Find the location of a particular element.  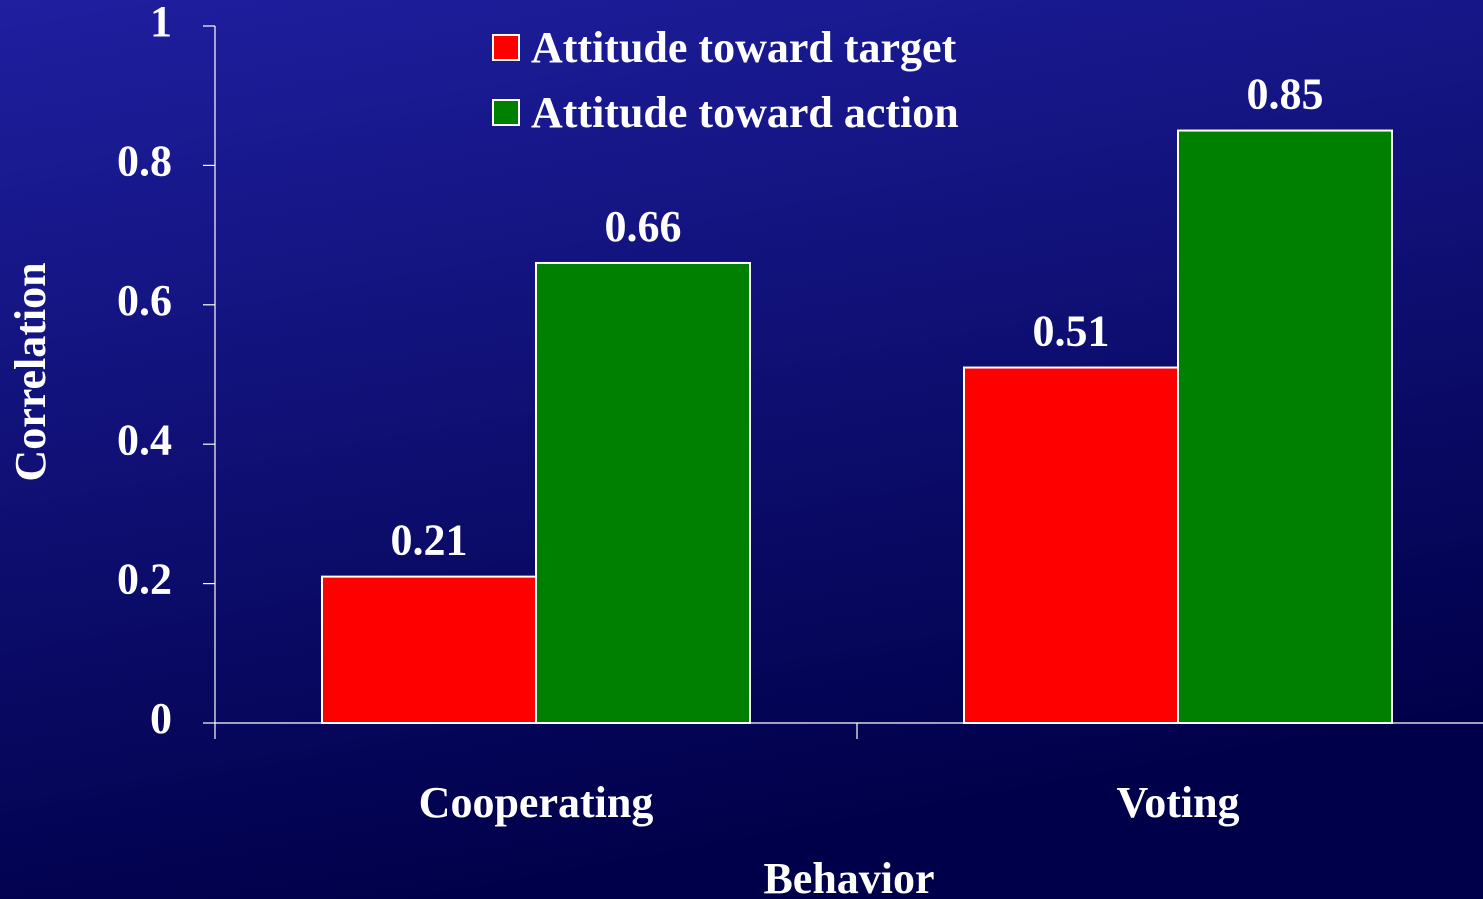

value-label: 0.66 is located at coordinates (643, 226).